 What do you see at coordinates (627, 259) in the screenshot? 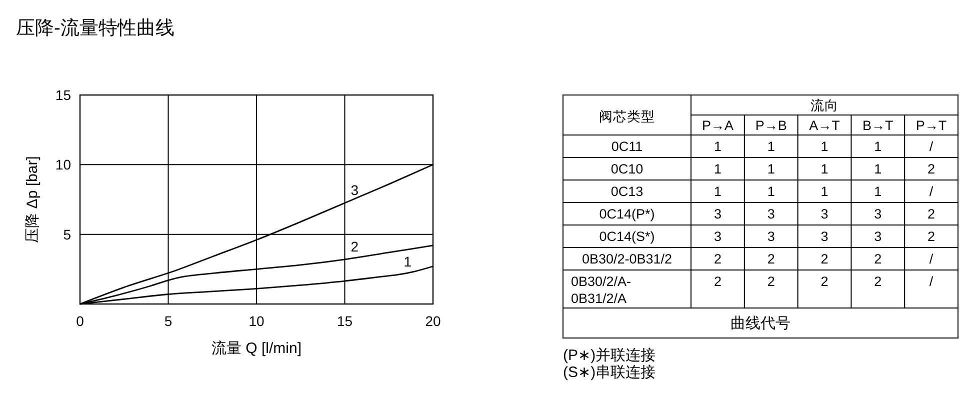
I see `category-label: 0B30/2-0B31/2` at bounding box center [627, 259].